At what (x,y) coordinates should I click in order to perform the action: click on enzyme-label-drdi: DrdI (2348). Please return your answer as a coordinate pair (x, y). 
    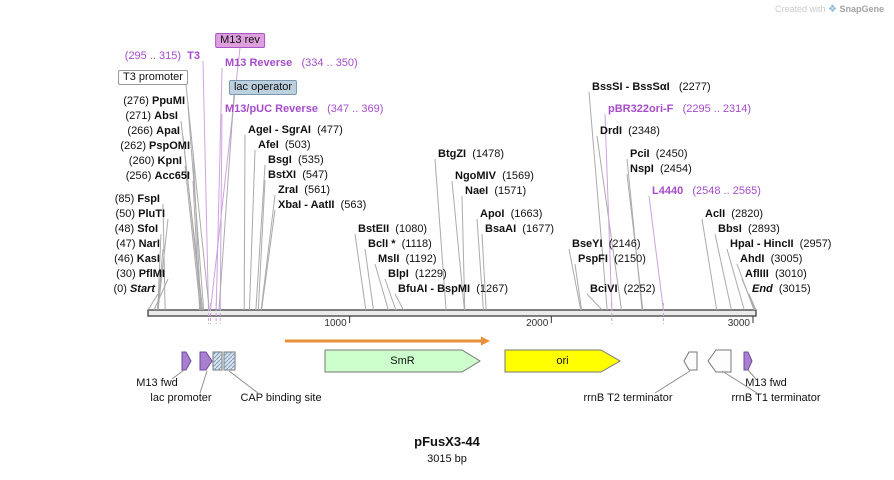
    Looking at the image, I should click on (630, 131).